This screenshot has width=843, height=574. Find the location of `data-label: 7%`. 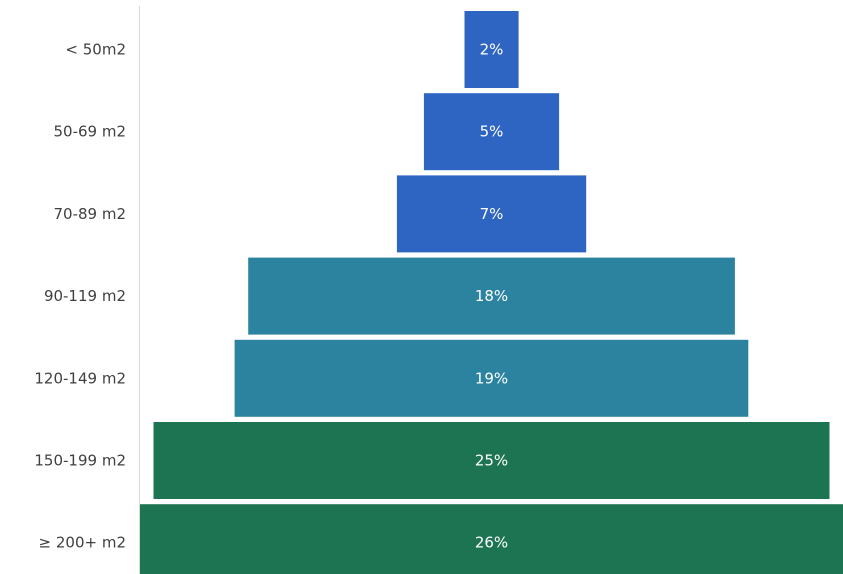

data-label: 7% is located at coordinates (492, 214).